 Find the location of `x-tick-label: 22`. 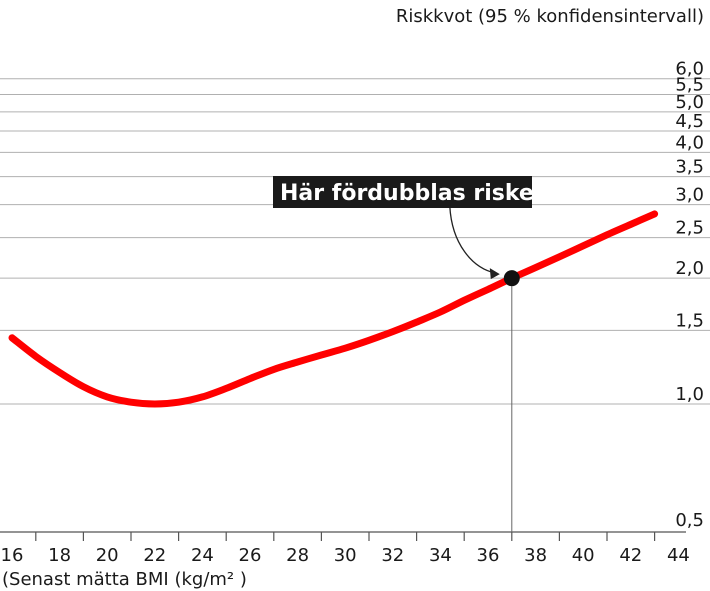

x-tick-label: 22 is located at coordinates (154, 555).